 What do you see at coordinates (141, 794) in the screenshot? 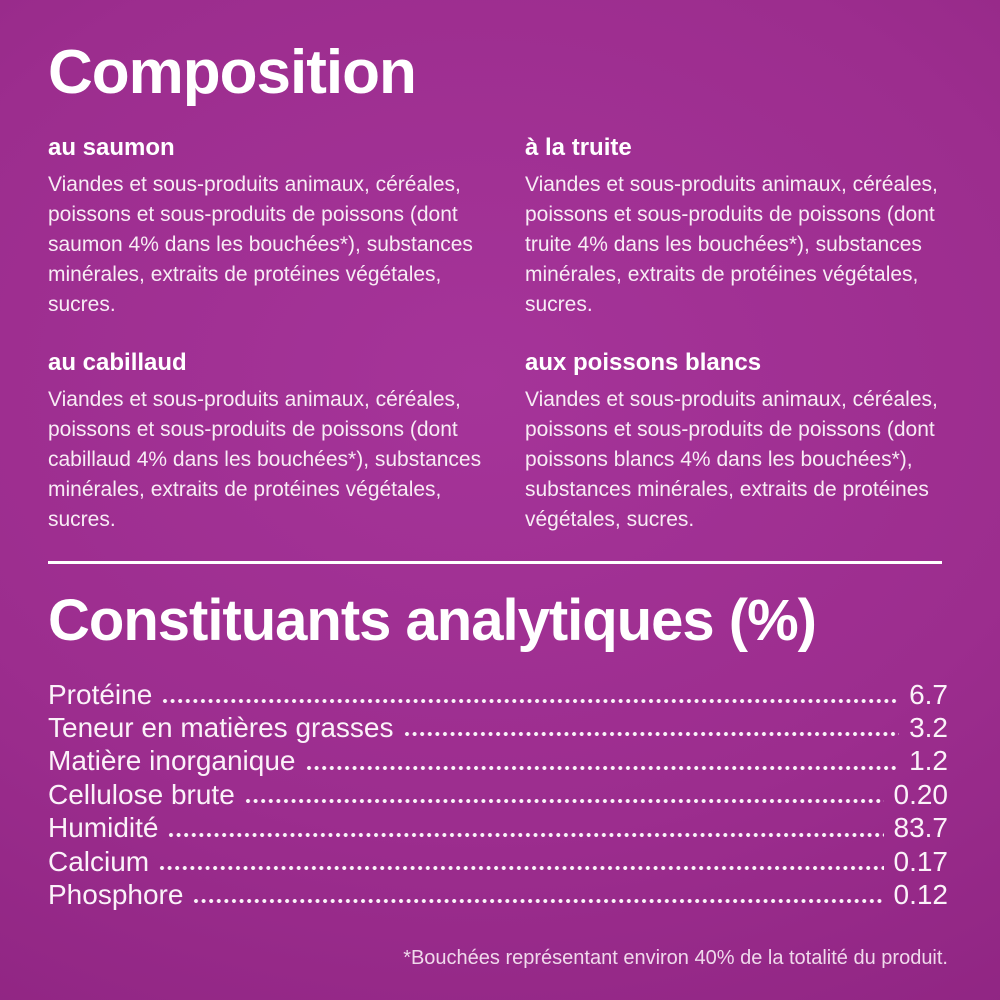
I see `analyte-label: Cellulose brute` at bounding box center [141, 794].